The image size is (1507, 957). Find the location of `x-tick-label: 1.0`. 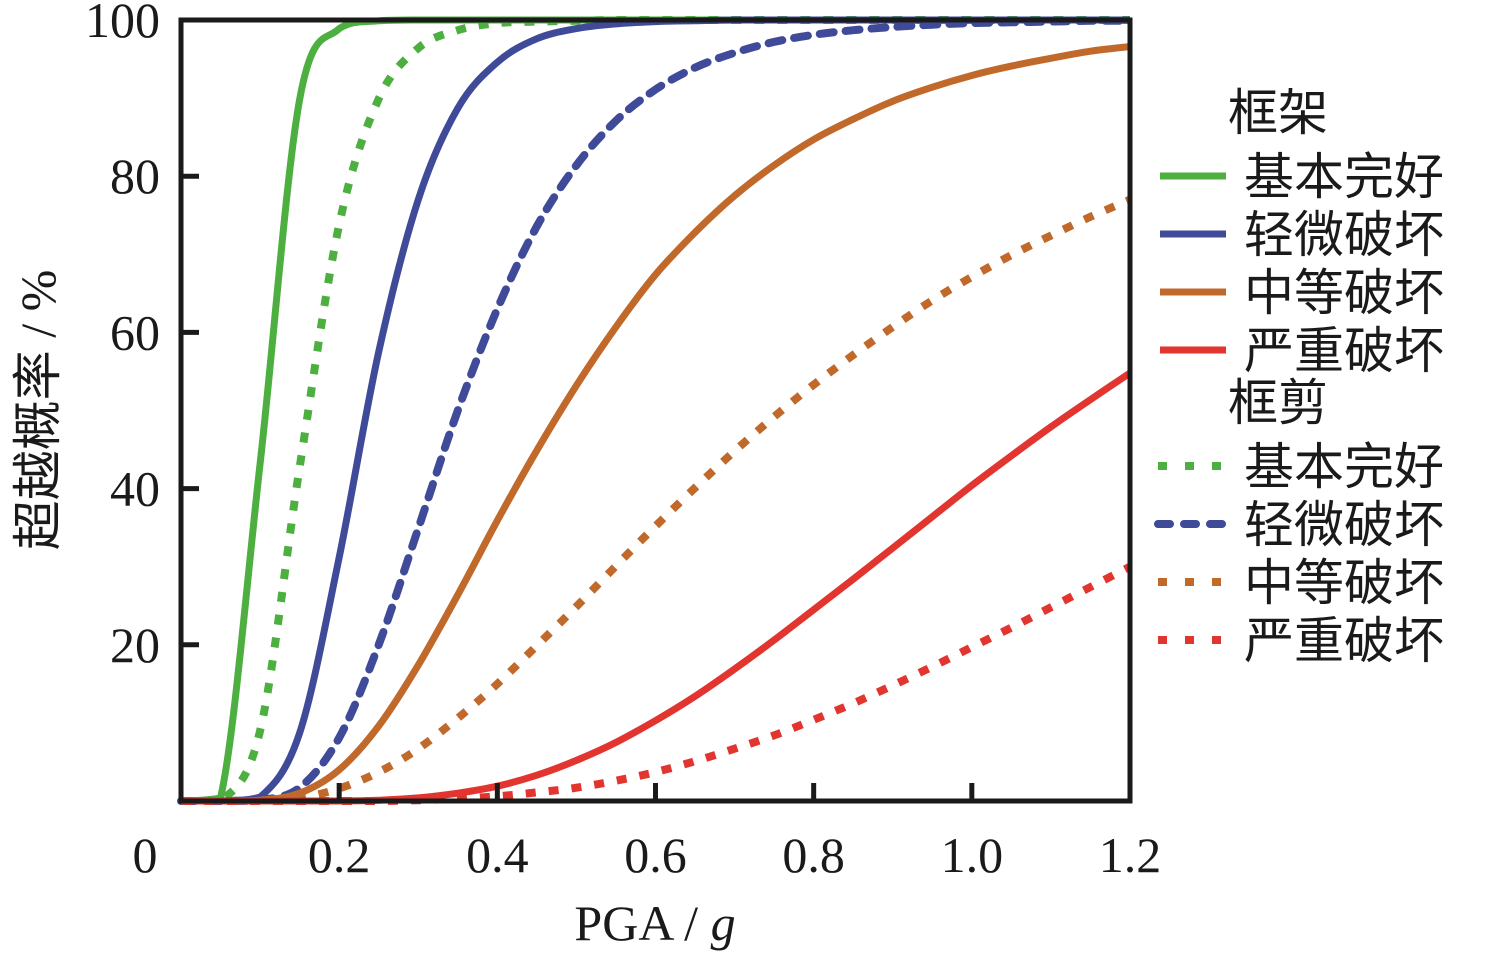

x-tick-label: 1.0 is located at coordinates (972, 855).